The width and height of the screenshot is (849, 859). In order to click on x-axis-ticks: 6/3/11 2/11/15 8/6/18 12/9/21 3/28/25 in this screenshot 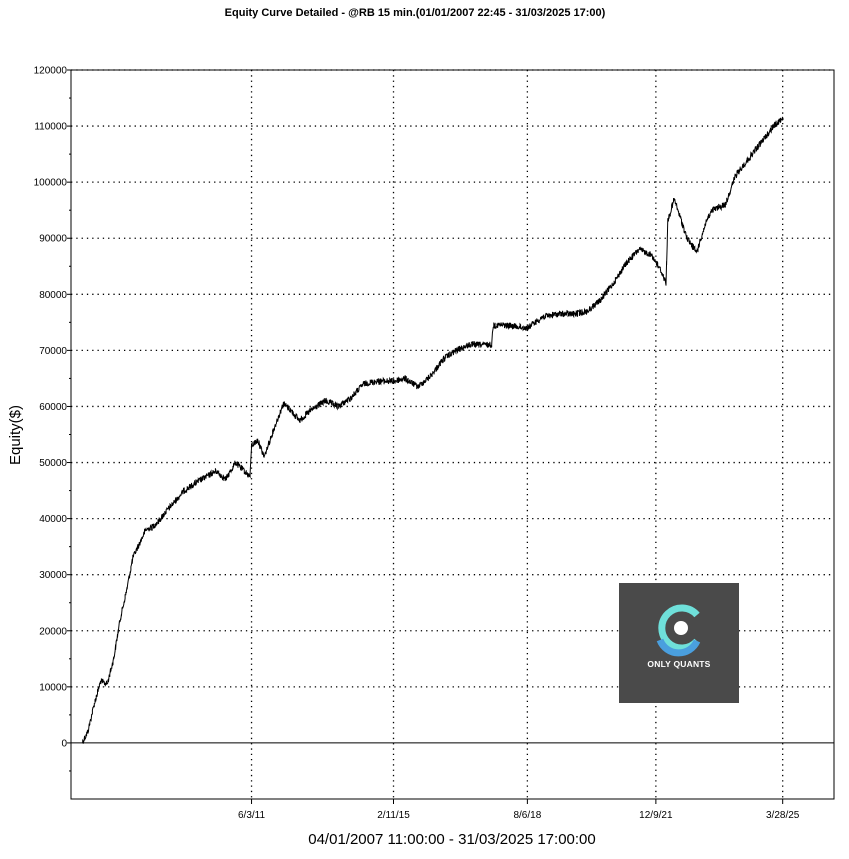, I will do `click(519, 810)`.